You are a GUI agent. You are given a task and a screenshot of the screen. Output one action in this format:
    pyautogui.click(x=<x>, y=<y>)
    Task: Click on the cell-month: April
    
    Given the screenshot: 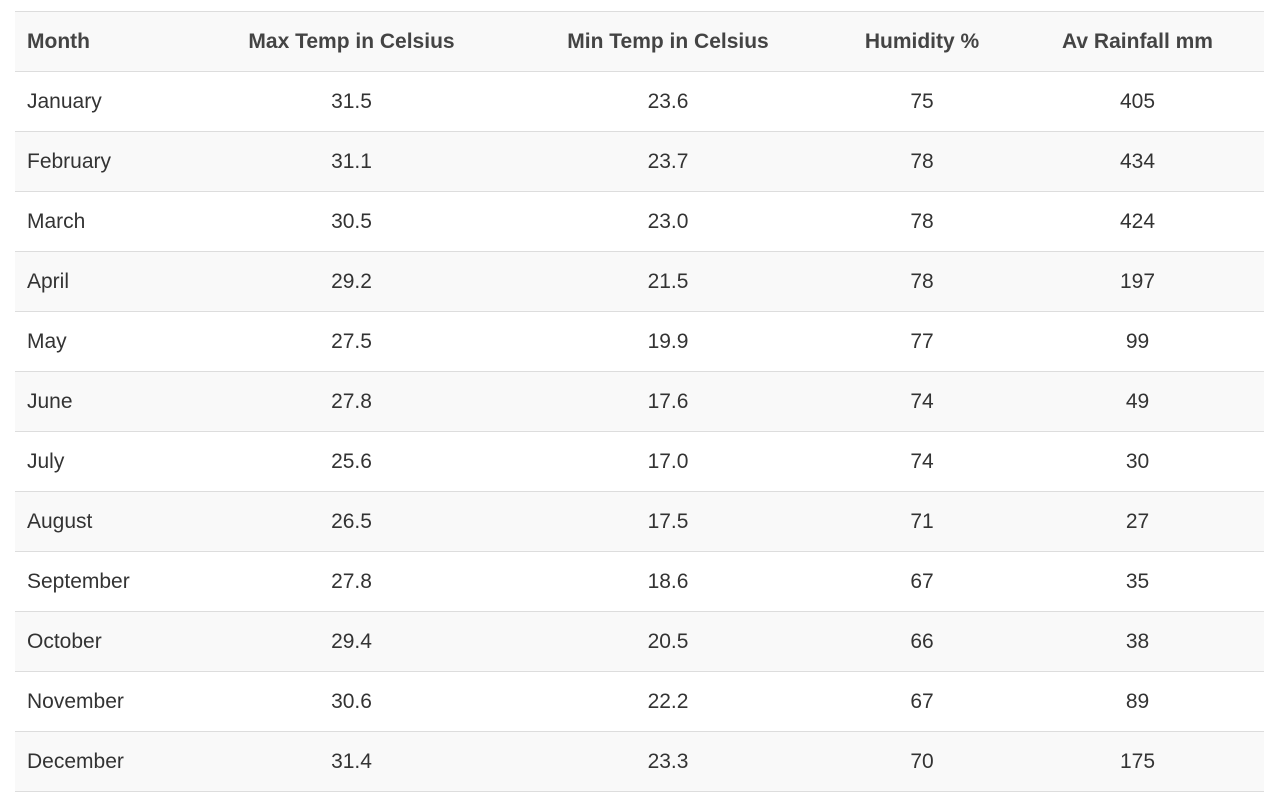 What is the action you would take?
    pyautogui.click(x=48, y=281)
    